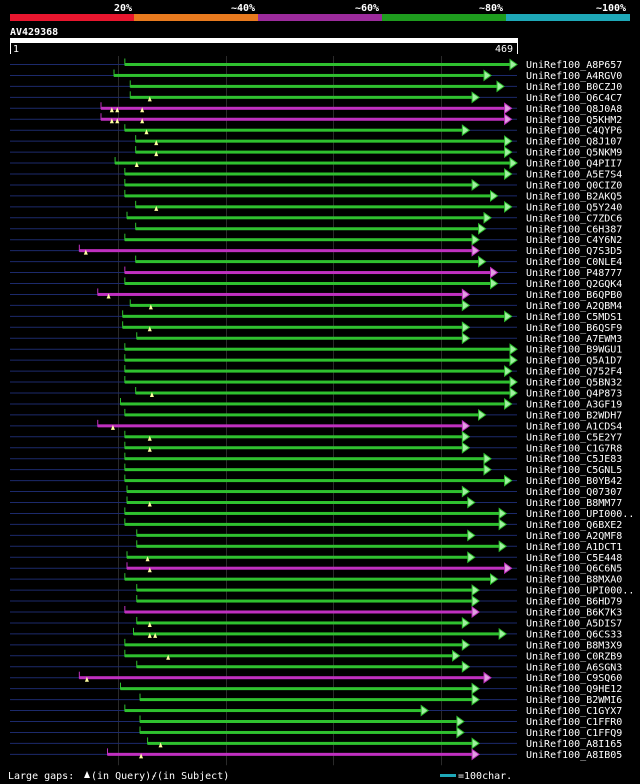 The width and height of the screenshot is (640, 784). I want to click on hit-row: UniRef100_B6QSF9, so click(316, 327).